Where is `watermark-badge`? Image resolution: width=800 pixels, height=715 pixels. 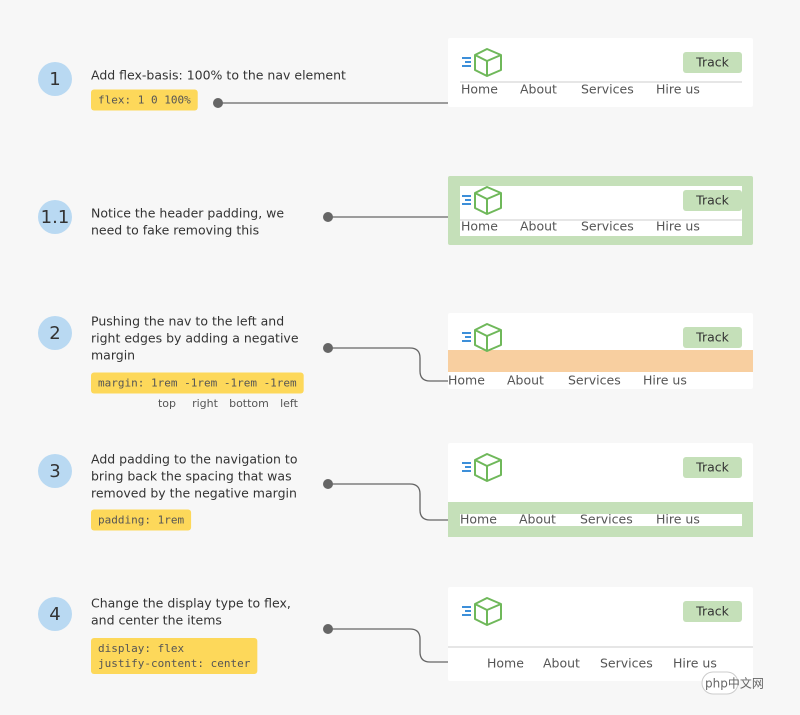
watermark-badge is located at coordinates (720, 683).